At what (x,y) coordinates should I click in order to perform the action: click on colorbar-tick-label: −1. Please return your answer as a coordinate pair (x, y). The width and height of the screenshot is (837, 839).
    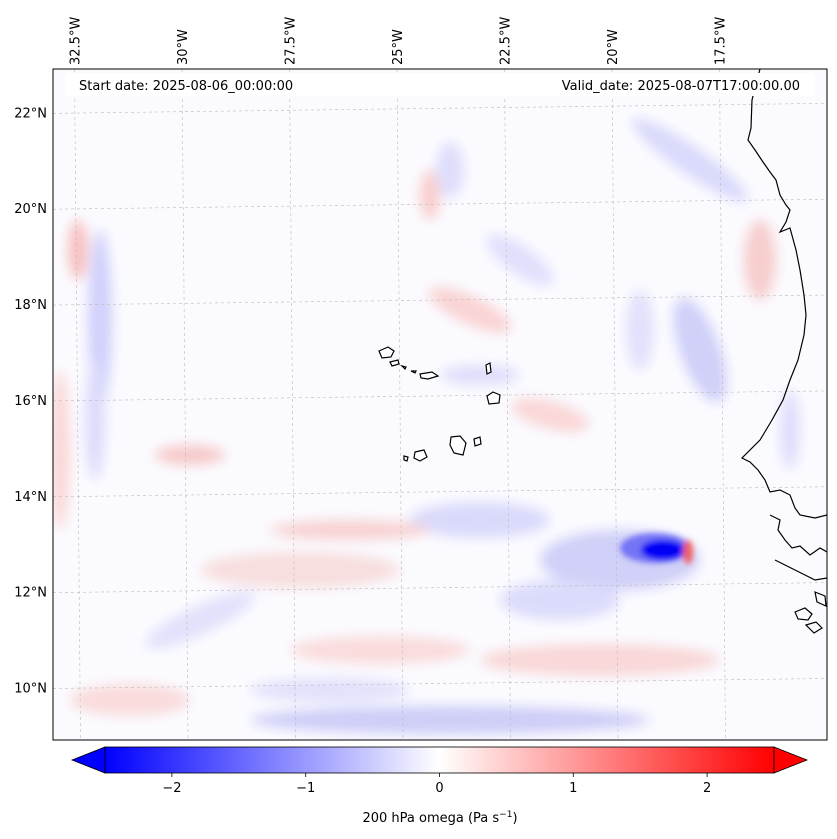
    Looking at the image, I should click on (305, 788).